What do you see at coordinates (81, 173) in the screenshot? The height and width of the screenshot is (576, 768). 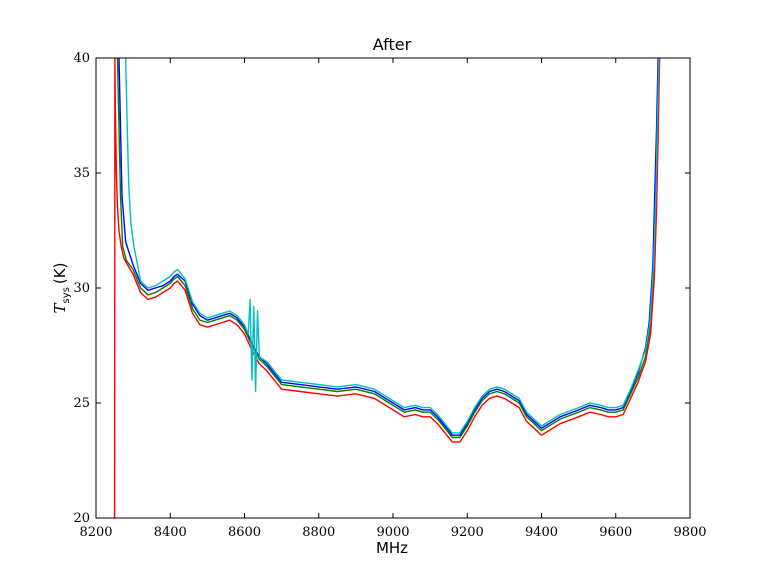 I see `y-tick-label: 35` at bounding box center [81, 173].